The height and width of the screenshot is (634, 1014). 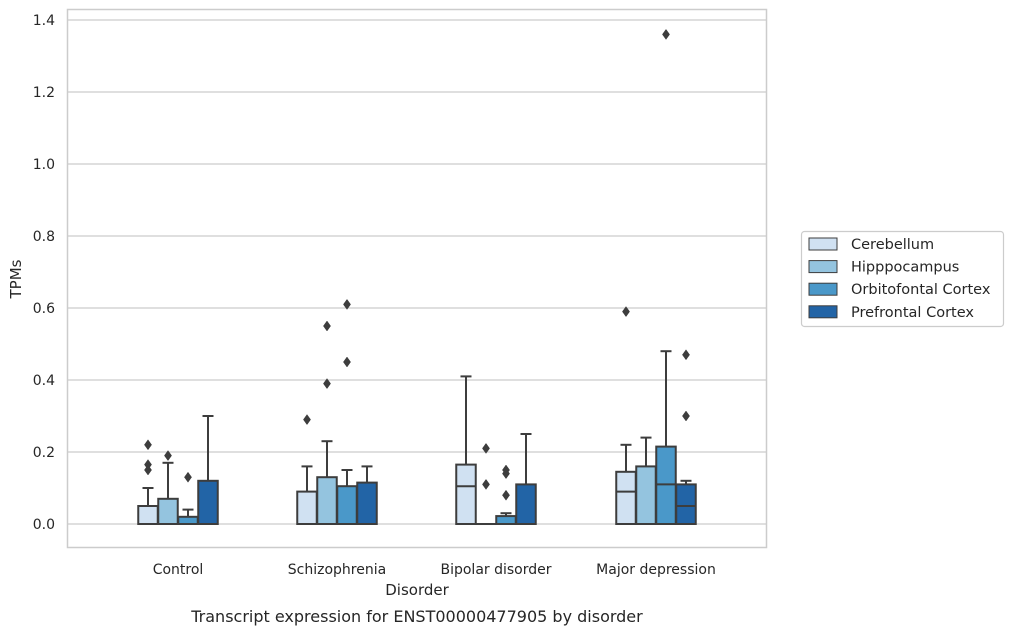 What do you see at coordinates (921, 290) in the screenshot?
I see `legend-label: Orbitofontal Cortex` at bounding box center [921, 290].